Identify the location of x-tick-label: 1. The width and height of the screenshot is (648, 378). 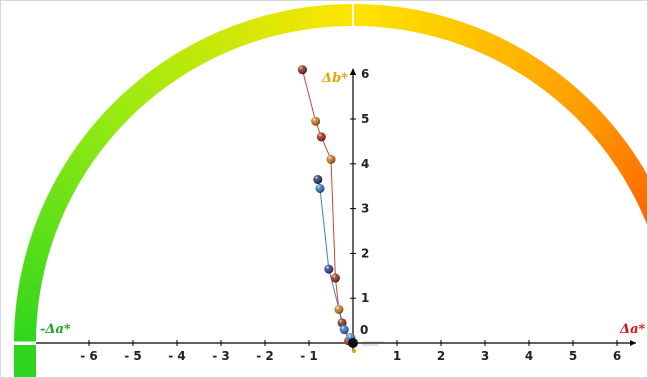
(397, 356).